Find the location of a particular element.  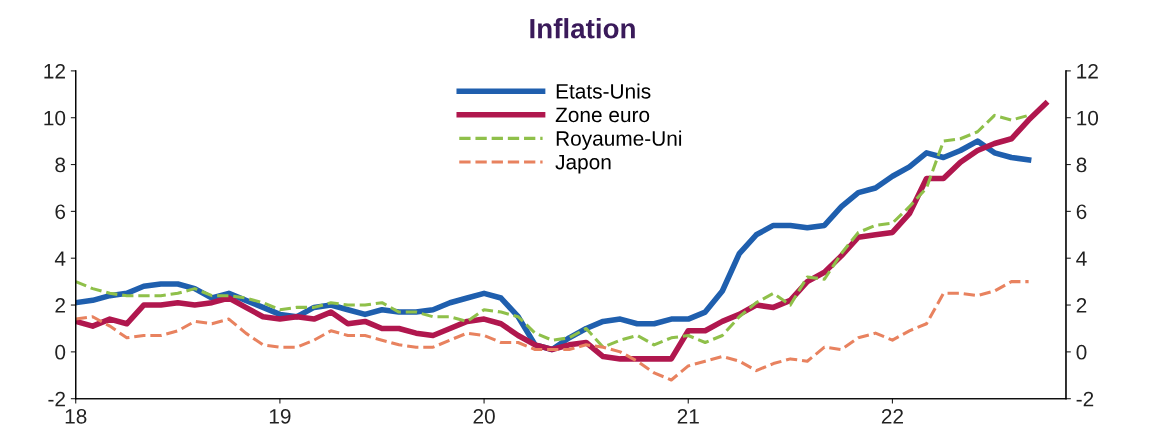

legend-label: Zone euro is located at coordinates (602, 115).